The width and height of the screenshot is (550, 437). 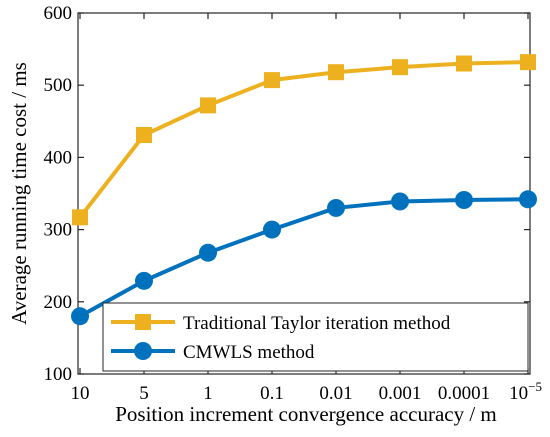 What do you see at coordinates (525, 391) in the screenshot?
I see `x-tick-label: 10−5` at bounding box center [525, 391].